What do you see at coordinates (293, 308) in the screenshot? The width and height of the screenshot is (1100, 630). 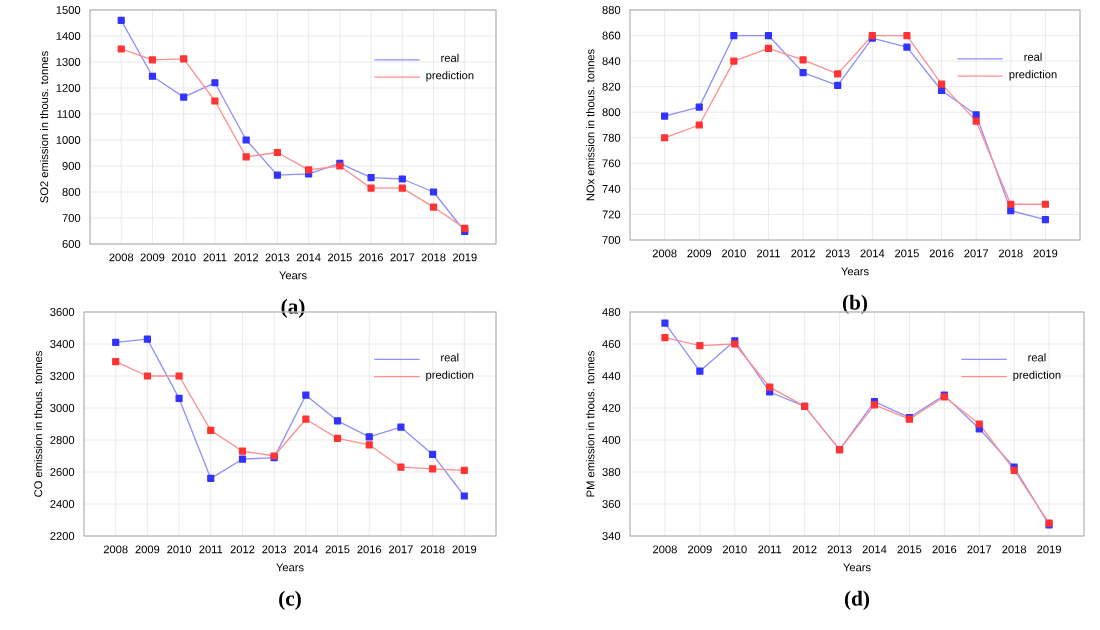 I see `annotation: (a)` at bounding box center [293, 308].